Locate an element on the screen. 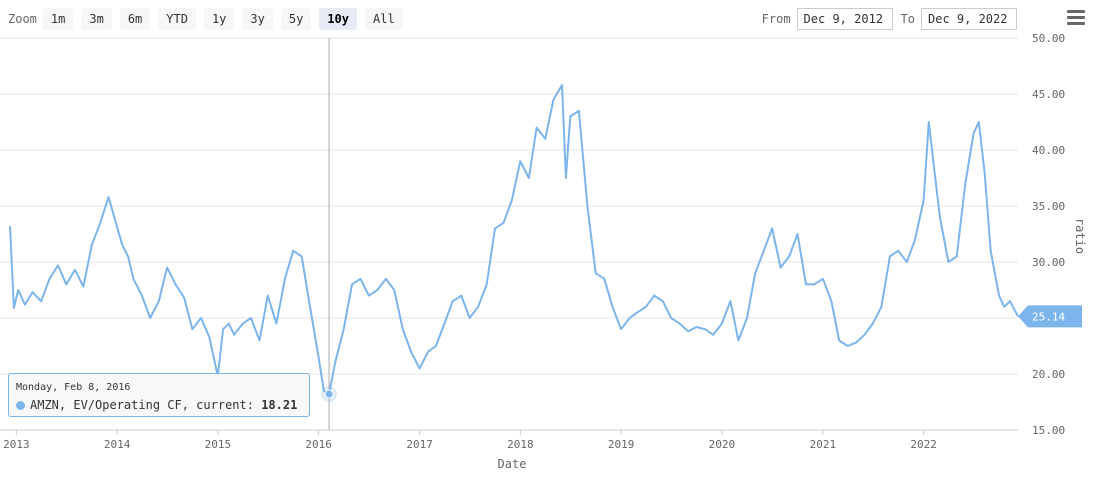  current-value-label: 25.14 is located at coordinates (1050, 316).